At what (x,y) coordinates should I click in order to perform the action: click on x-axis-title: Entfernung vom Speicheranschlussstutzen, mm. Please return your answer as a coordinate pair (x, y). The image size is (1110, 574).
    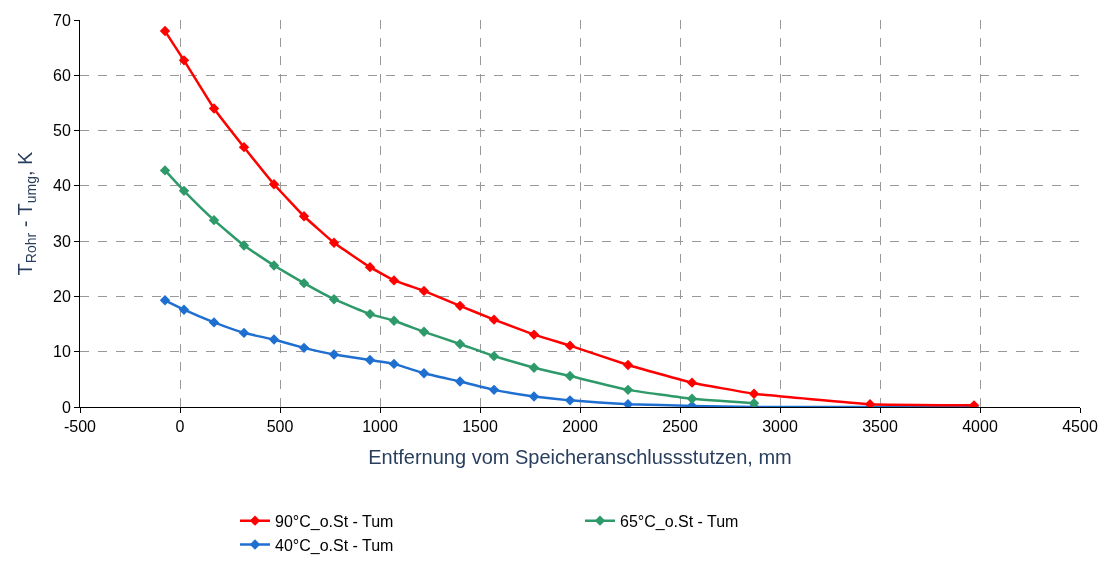
    Looking at the image, I should click on (580, 456).